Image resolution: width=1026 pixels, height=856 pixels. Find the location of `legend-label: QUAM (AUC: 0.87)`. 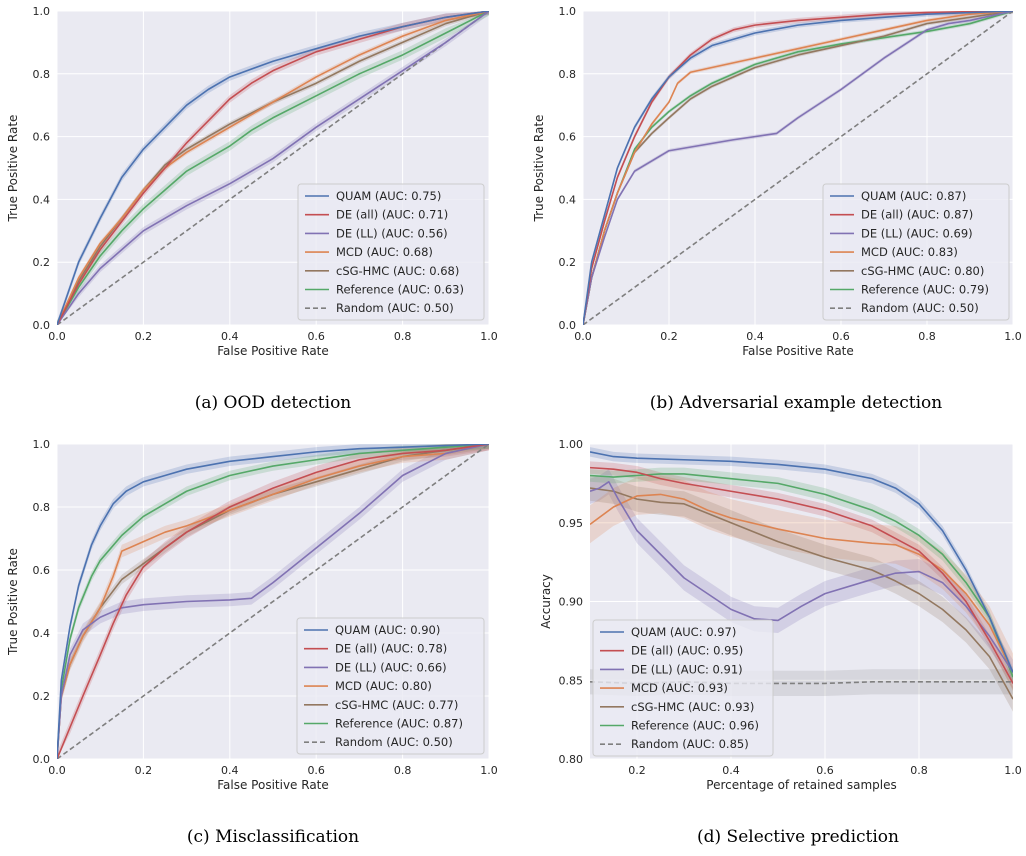

legend-label: QUAM (AUC: 0.87) is located at coordinates (913, 196).